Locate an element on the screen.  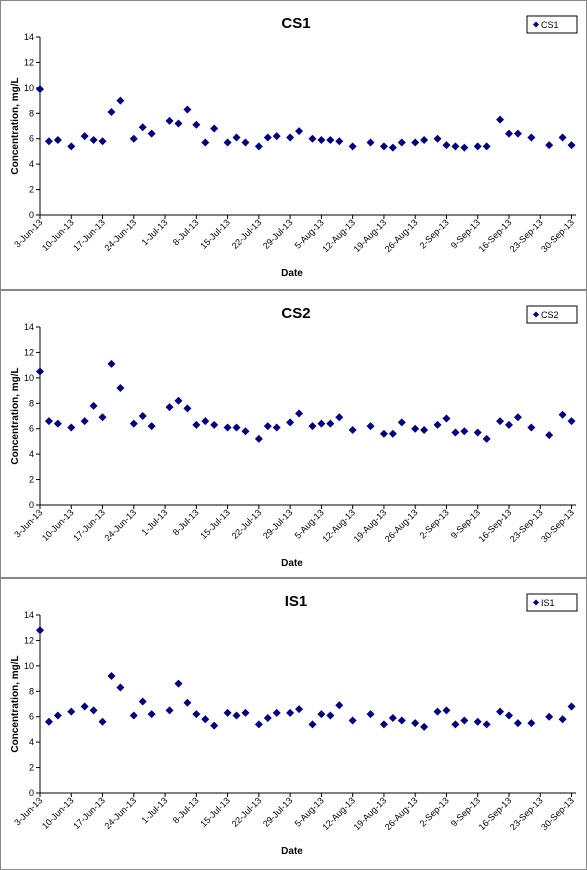
y-tick-label: 4 is located at coordinates (31, 454).